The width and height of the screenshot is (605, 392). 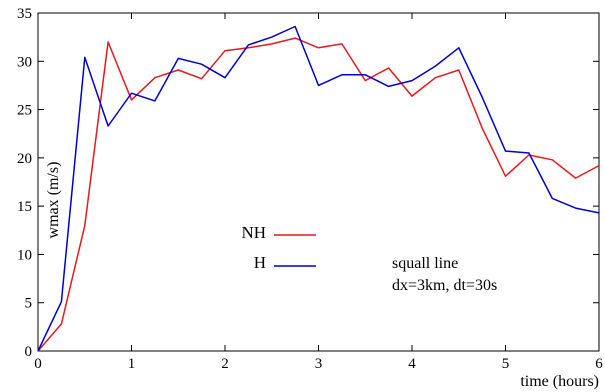 What do you see at coordinates (24, 159) in the screenshot?
I see `y-tick-label: 20` at bounding box center [24, 159].